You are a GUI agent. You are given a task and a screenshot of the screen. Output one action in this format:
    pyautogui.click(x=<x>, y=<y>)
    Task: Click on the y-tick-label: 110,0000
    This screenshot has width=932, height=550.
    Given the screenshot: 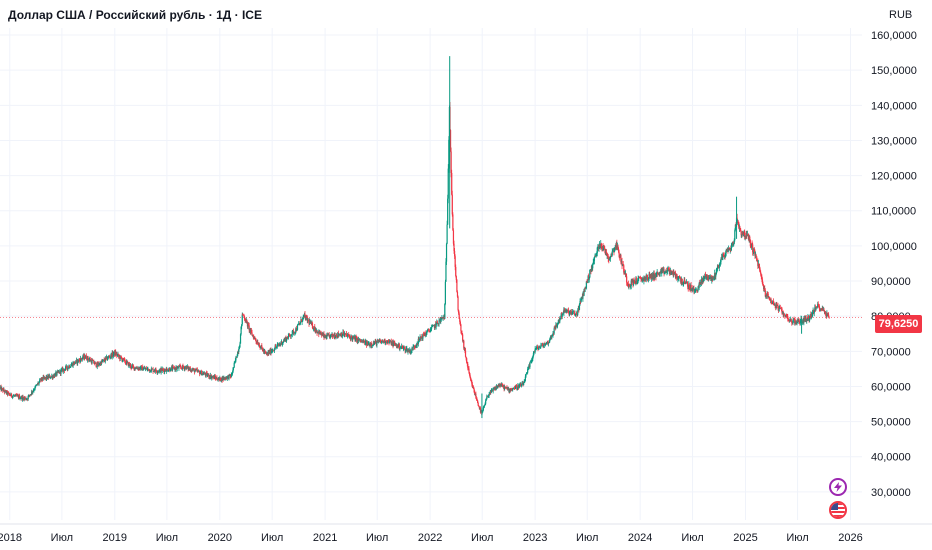 What is the action you would take?
    pyautogui.click(x=893, y=212)
    